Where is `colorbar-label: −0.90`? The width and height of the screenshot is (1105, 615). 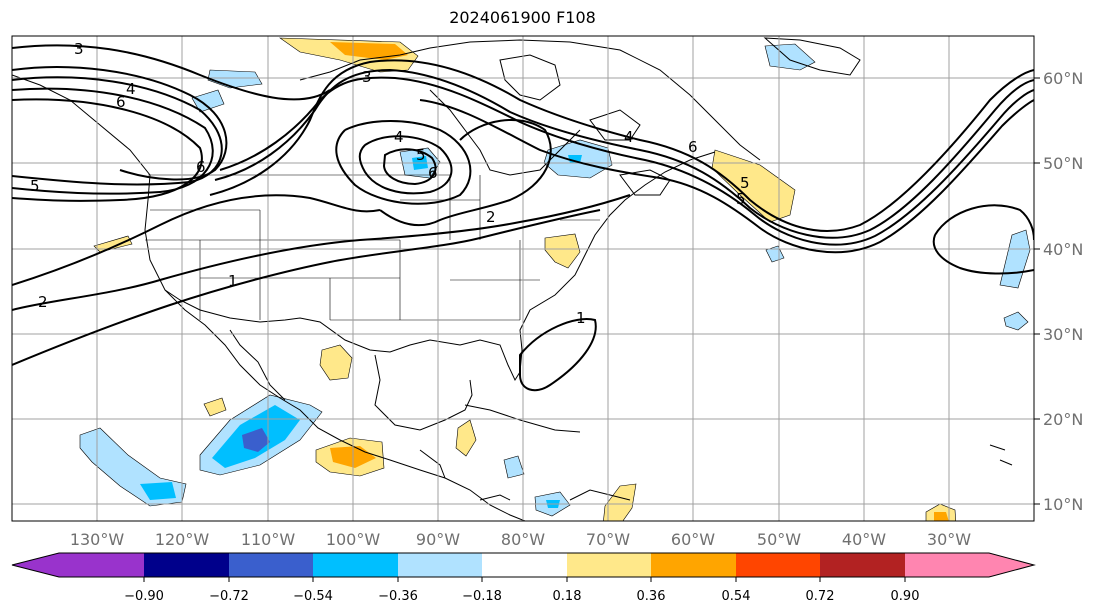 colorbar-label: −0.90 is located at coordinates (144, 596).